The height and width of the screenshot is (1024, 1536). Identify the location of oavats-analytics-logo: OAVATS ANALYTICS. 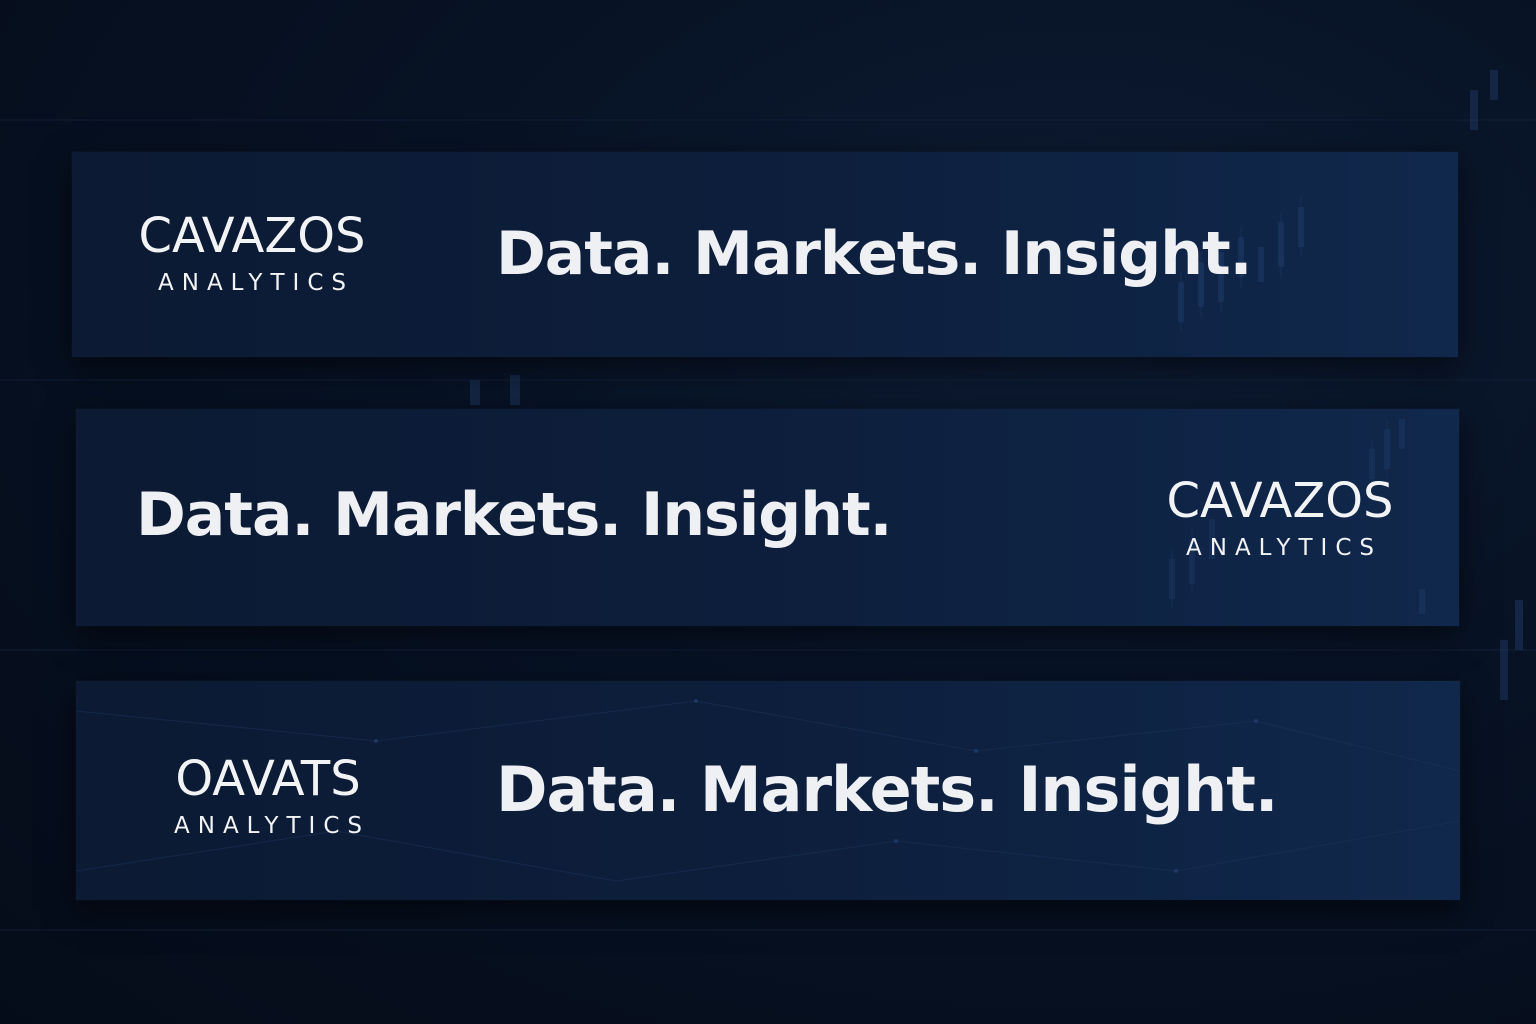
(268, 796).